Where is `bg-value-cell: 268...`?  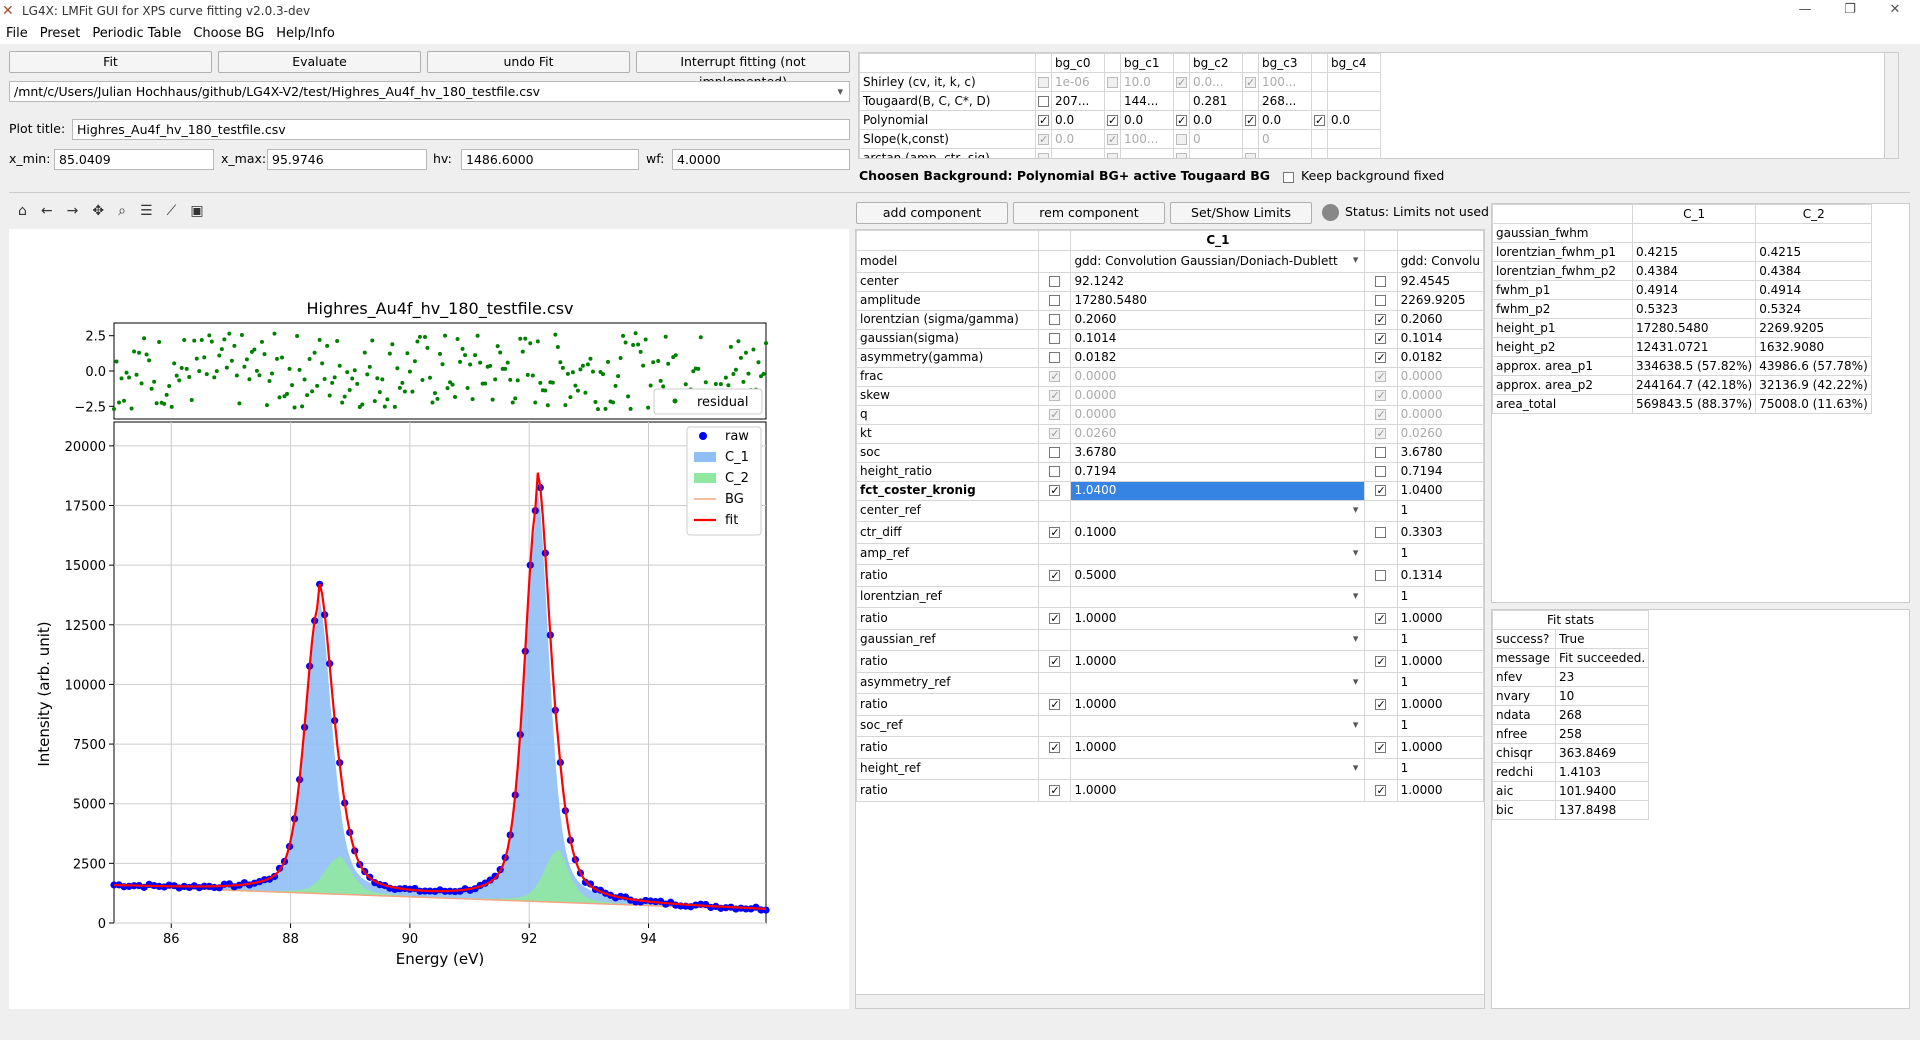
bg-value-cell: 268... is located at coordinates (1285, 101).